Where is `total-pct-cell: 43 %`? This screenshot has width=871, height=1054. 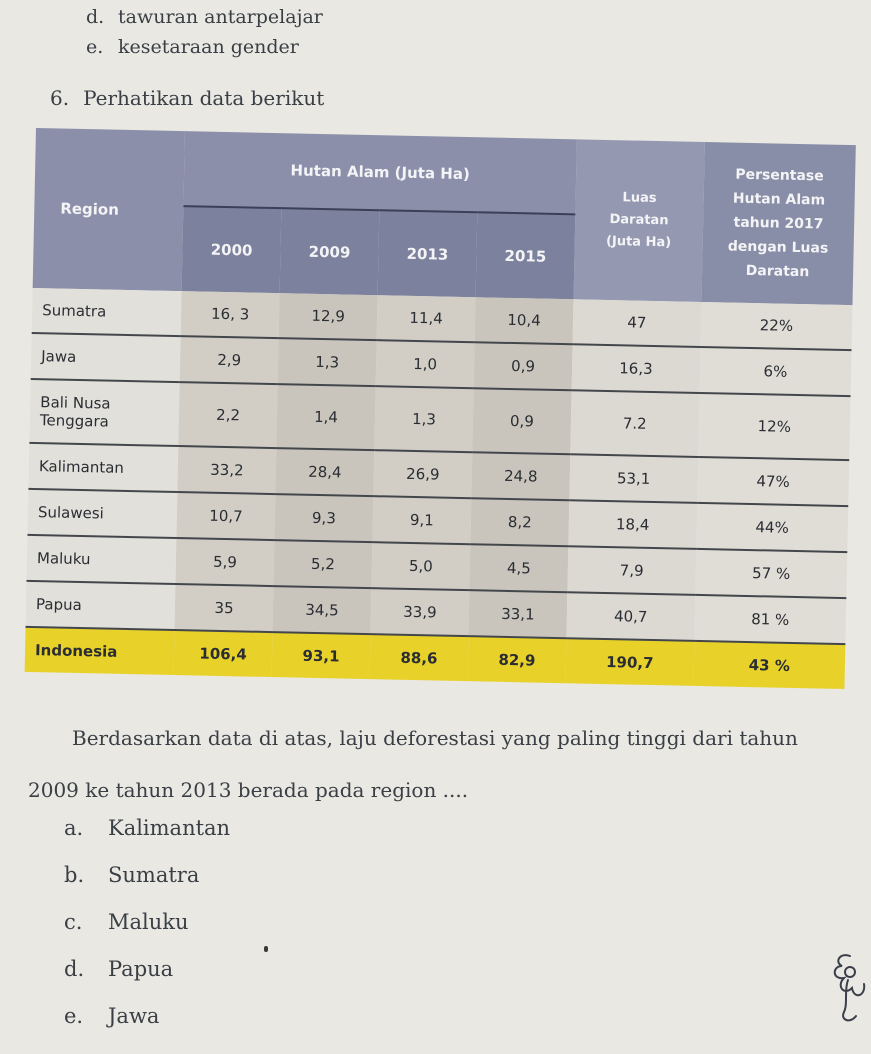
total-pct-cell: 43 % is located at coordinates (769, 665).